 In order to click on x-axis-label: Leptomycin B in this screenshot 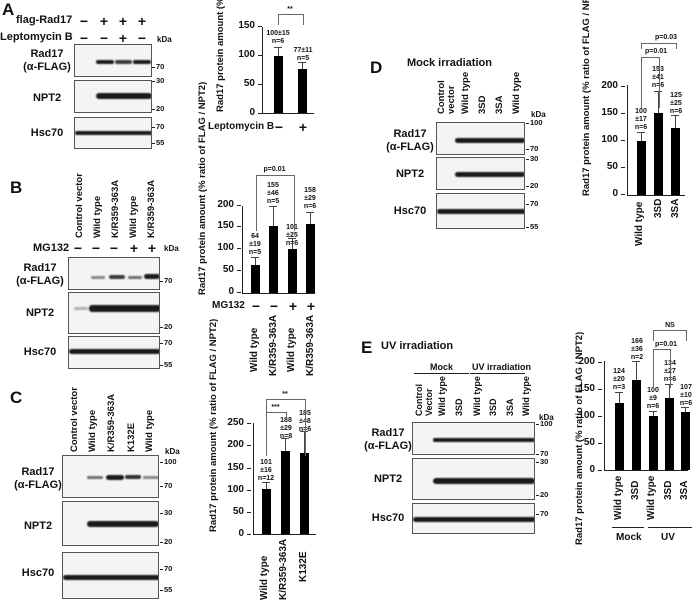, I will do `click(241, 126)`.